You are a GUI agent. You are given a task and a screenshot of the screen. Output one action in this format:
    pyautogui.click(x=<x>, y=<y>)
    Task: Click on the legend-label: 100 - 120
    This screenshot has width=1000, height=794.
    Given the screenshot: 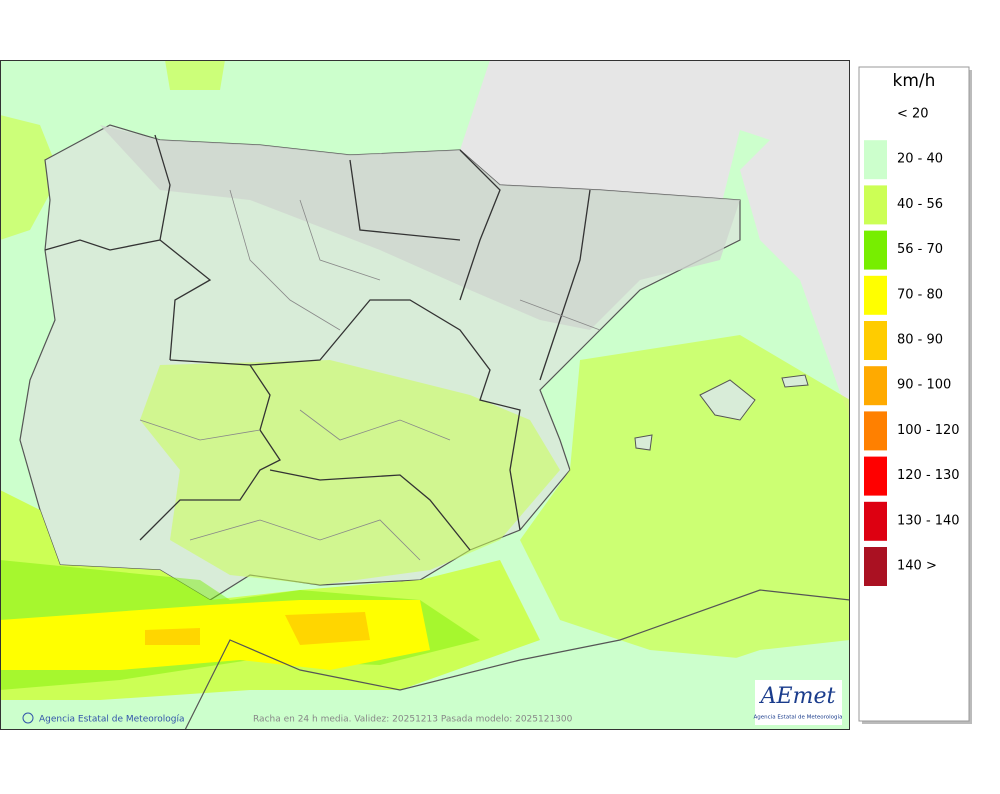 What is the action you would take?
    pyautogui.click(x=928, y=430)
    